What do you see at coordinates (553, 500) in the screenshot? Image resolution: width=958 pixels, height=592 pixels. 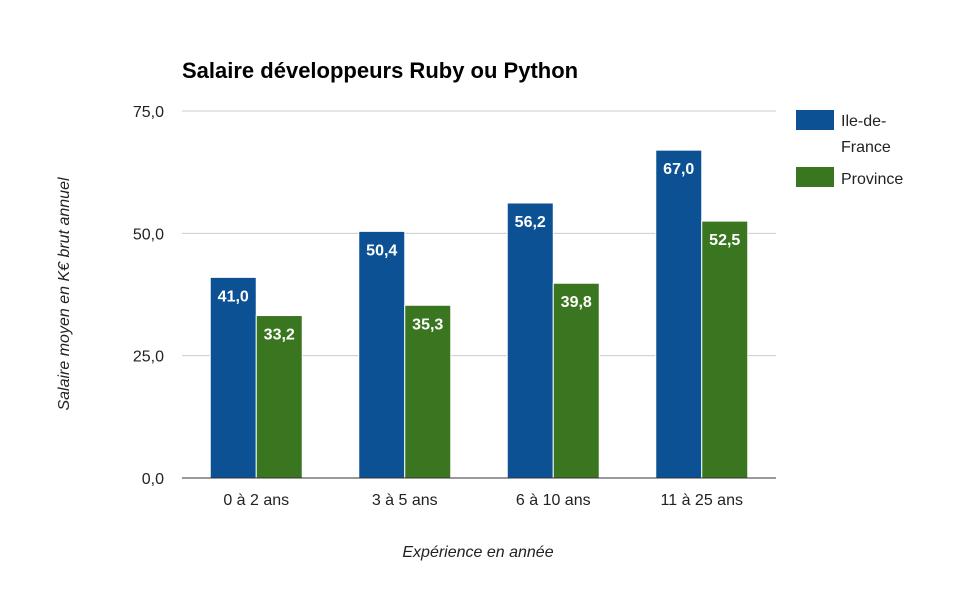 I see `x-tick-label: 6 à 10 ans` at bounding box center [553, 500].